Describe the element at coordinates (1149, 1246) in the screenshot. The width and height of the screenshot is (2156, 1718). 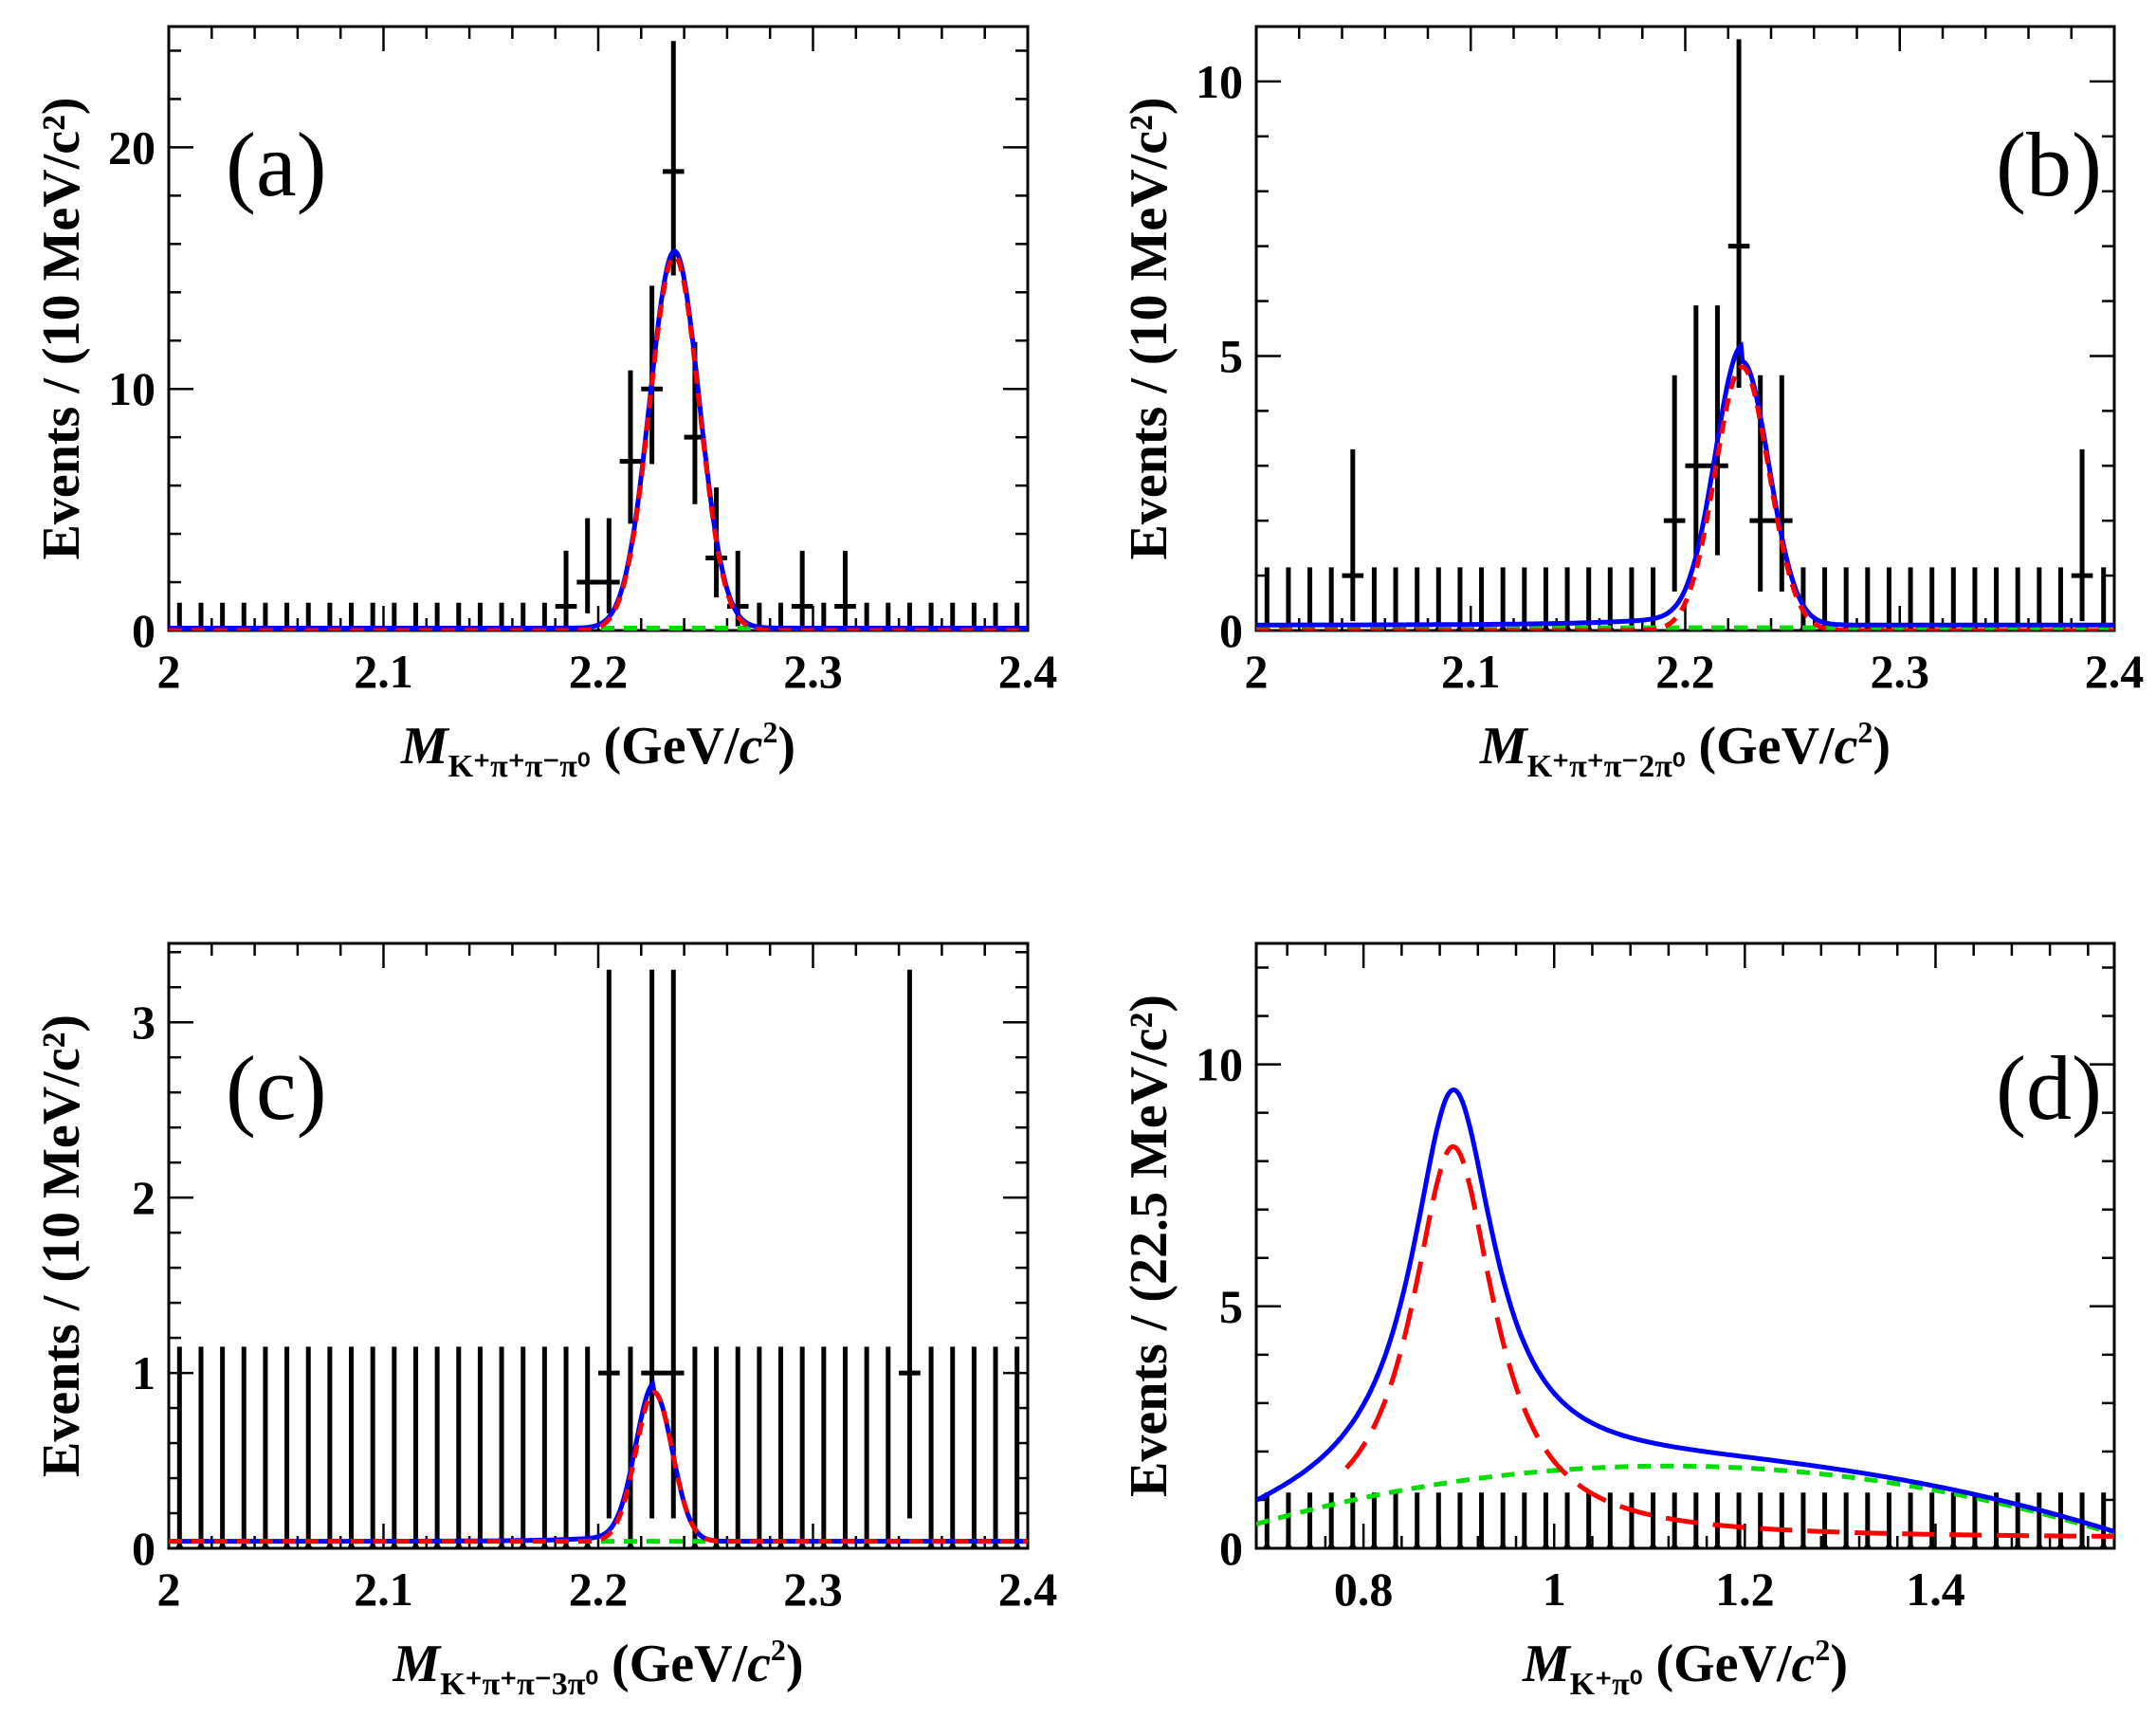
I see `y-axis-label: Events / (22.5 MeV/c²)` at that location.